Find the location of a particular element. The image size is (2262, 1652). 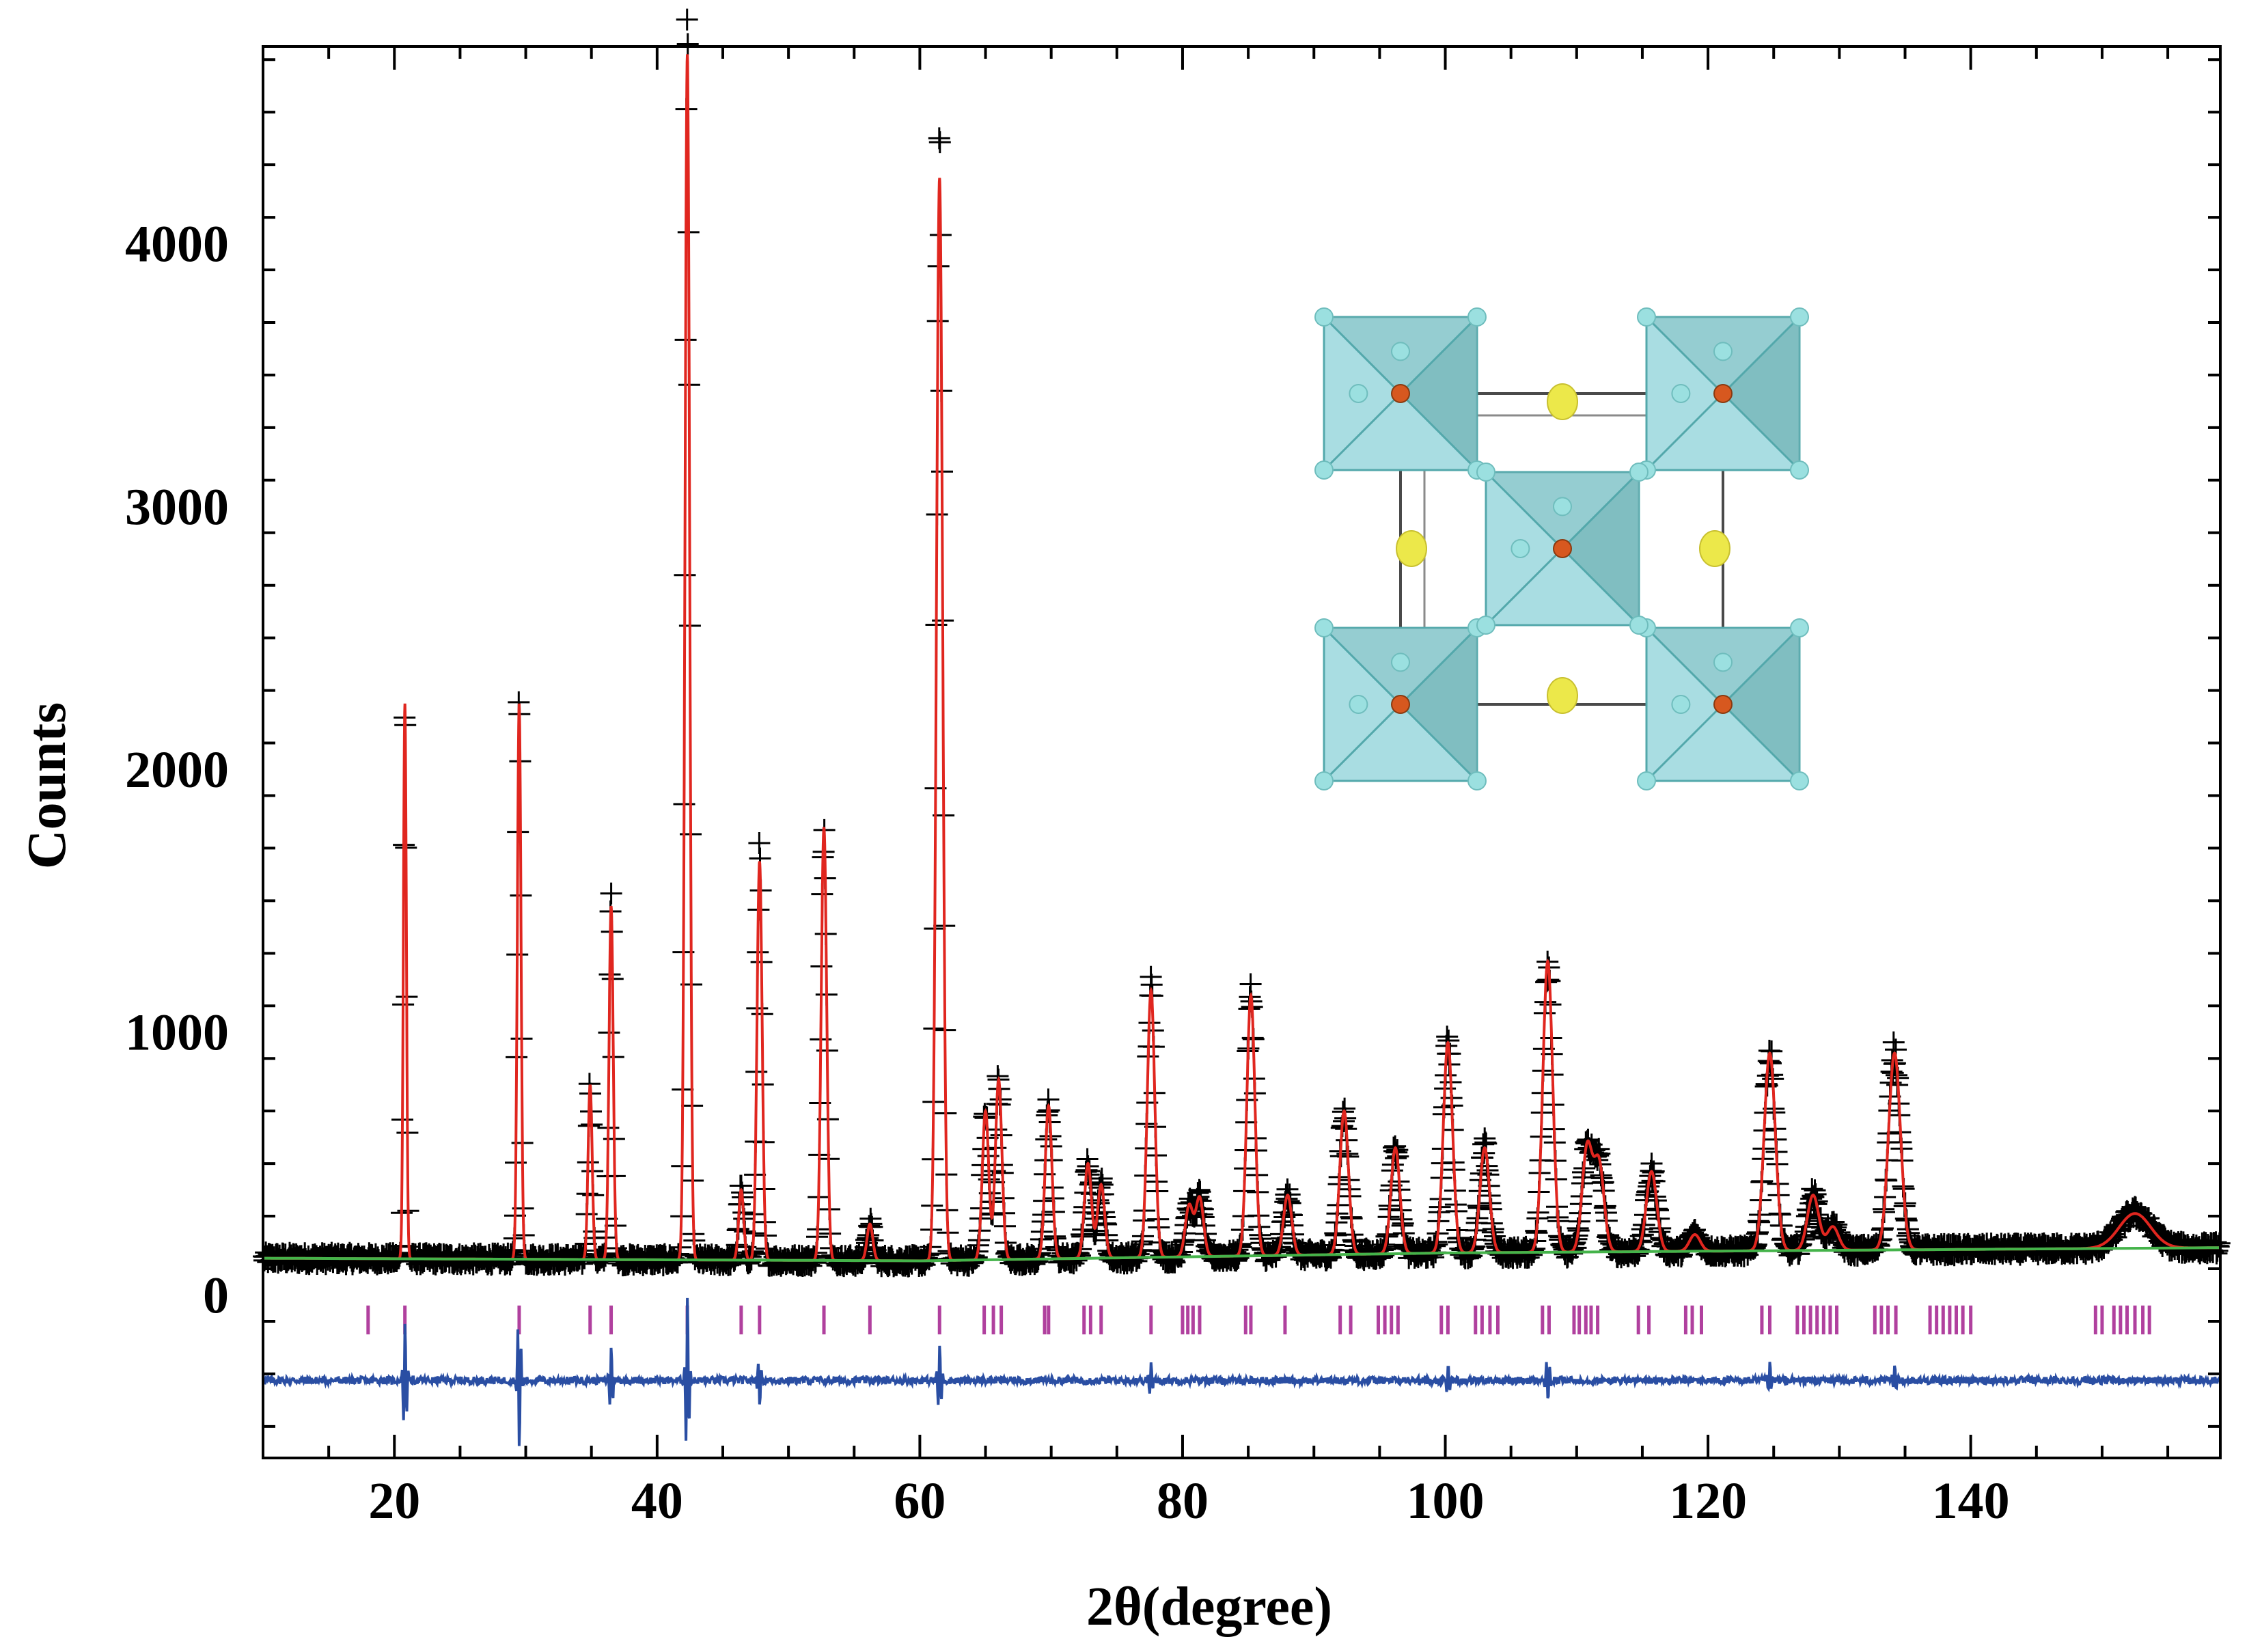

octahedron-bottom-left is located at coordinates (1400, 704).